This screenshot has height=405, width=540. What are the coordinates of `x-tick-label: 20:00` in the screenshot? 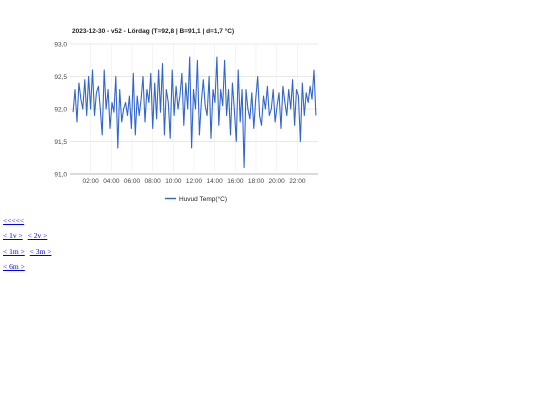 It's located at (277, 181).